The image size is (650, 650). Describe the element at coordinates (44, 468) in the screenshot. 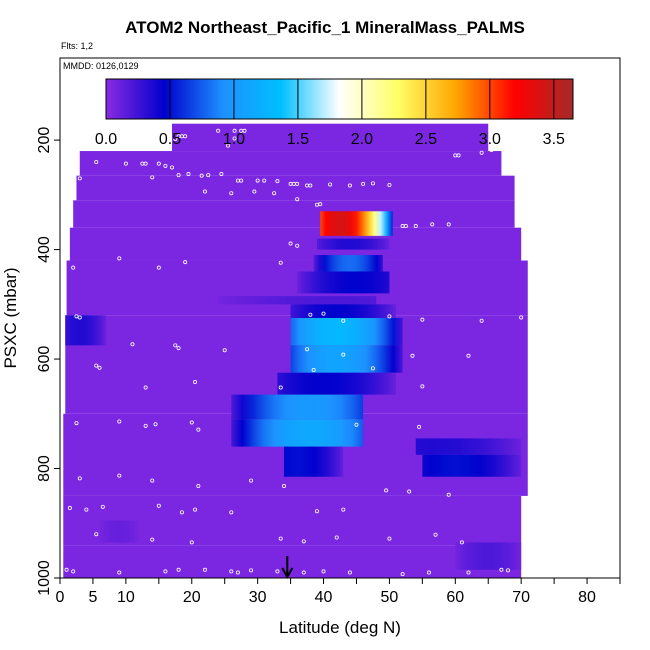

I see `y-tick-label: 800` at that location.